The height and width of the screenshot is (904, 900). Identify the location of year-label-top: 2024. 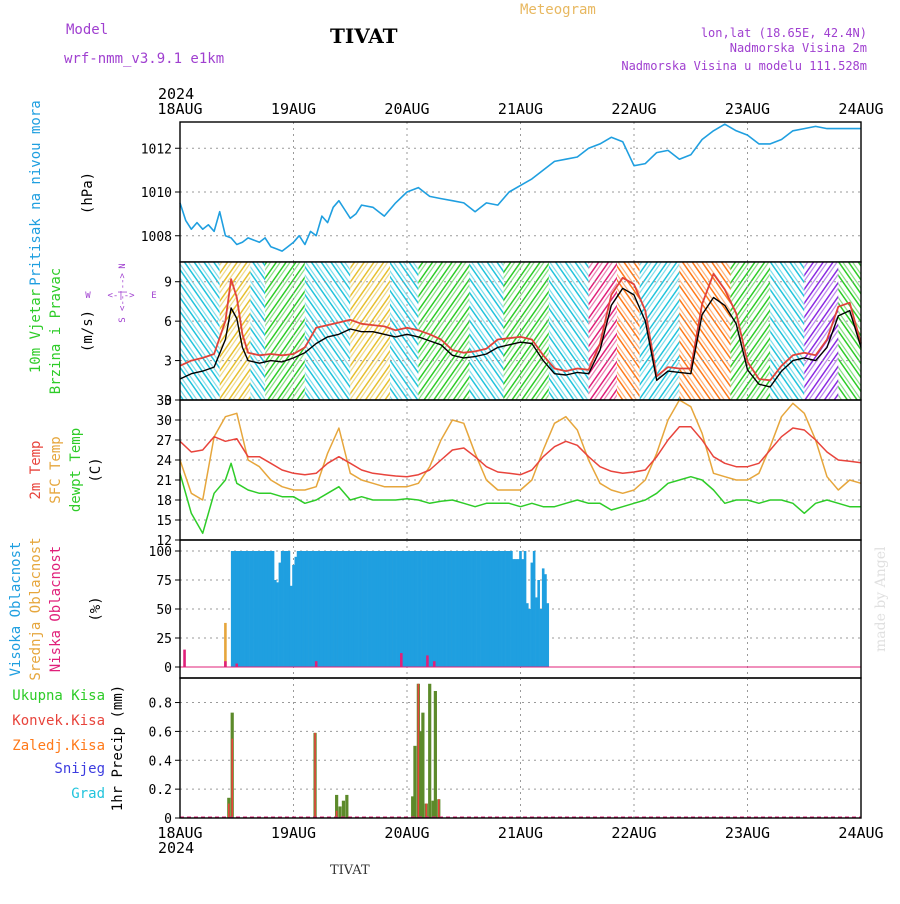
(176, 94).